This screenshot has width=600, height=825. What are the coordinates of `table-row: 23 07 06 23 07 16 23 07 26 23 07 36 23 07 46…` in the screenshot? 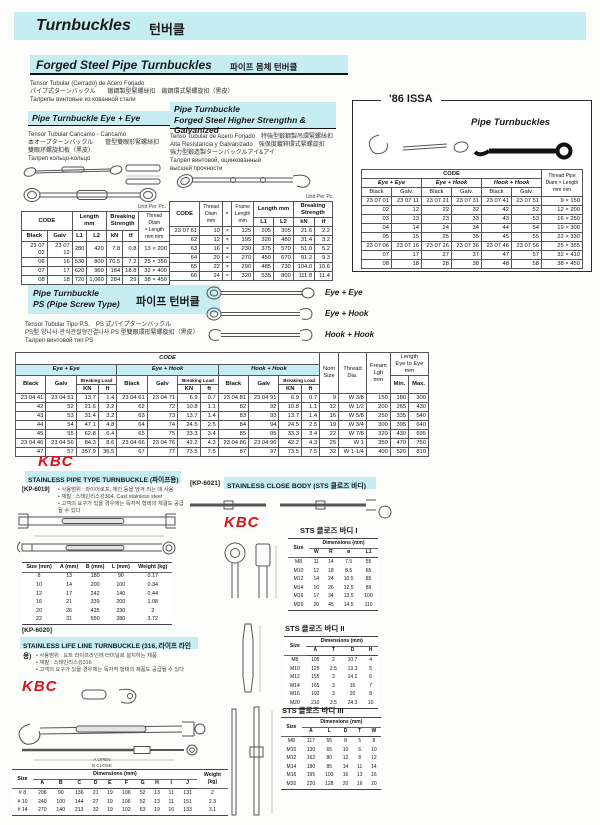 It's located at (472, 246).